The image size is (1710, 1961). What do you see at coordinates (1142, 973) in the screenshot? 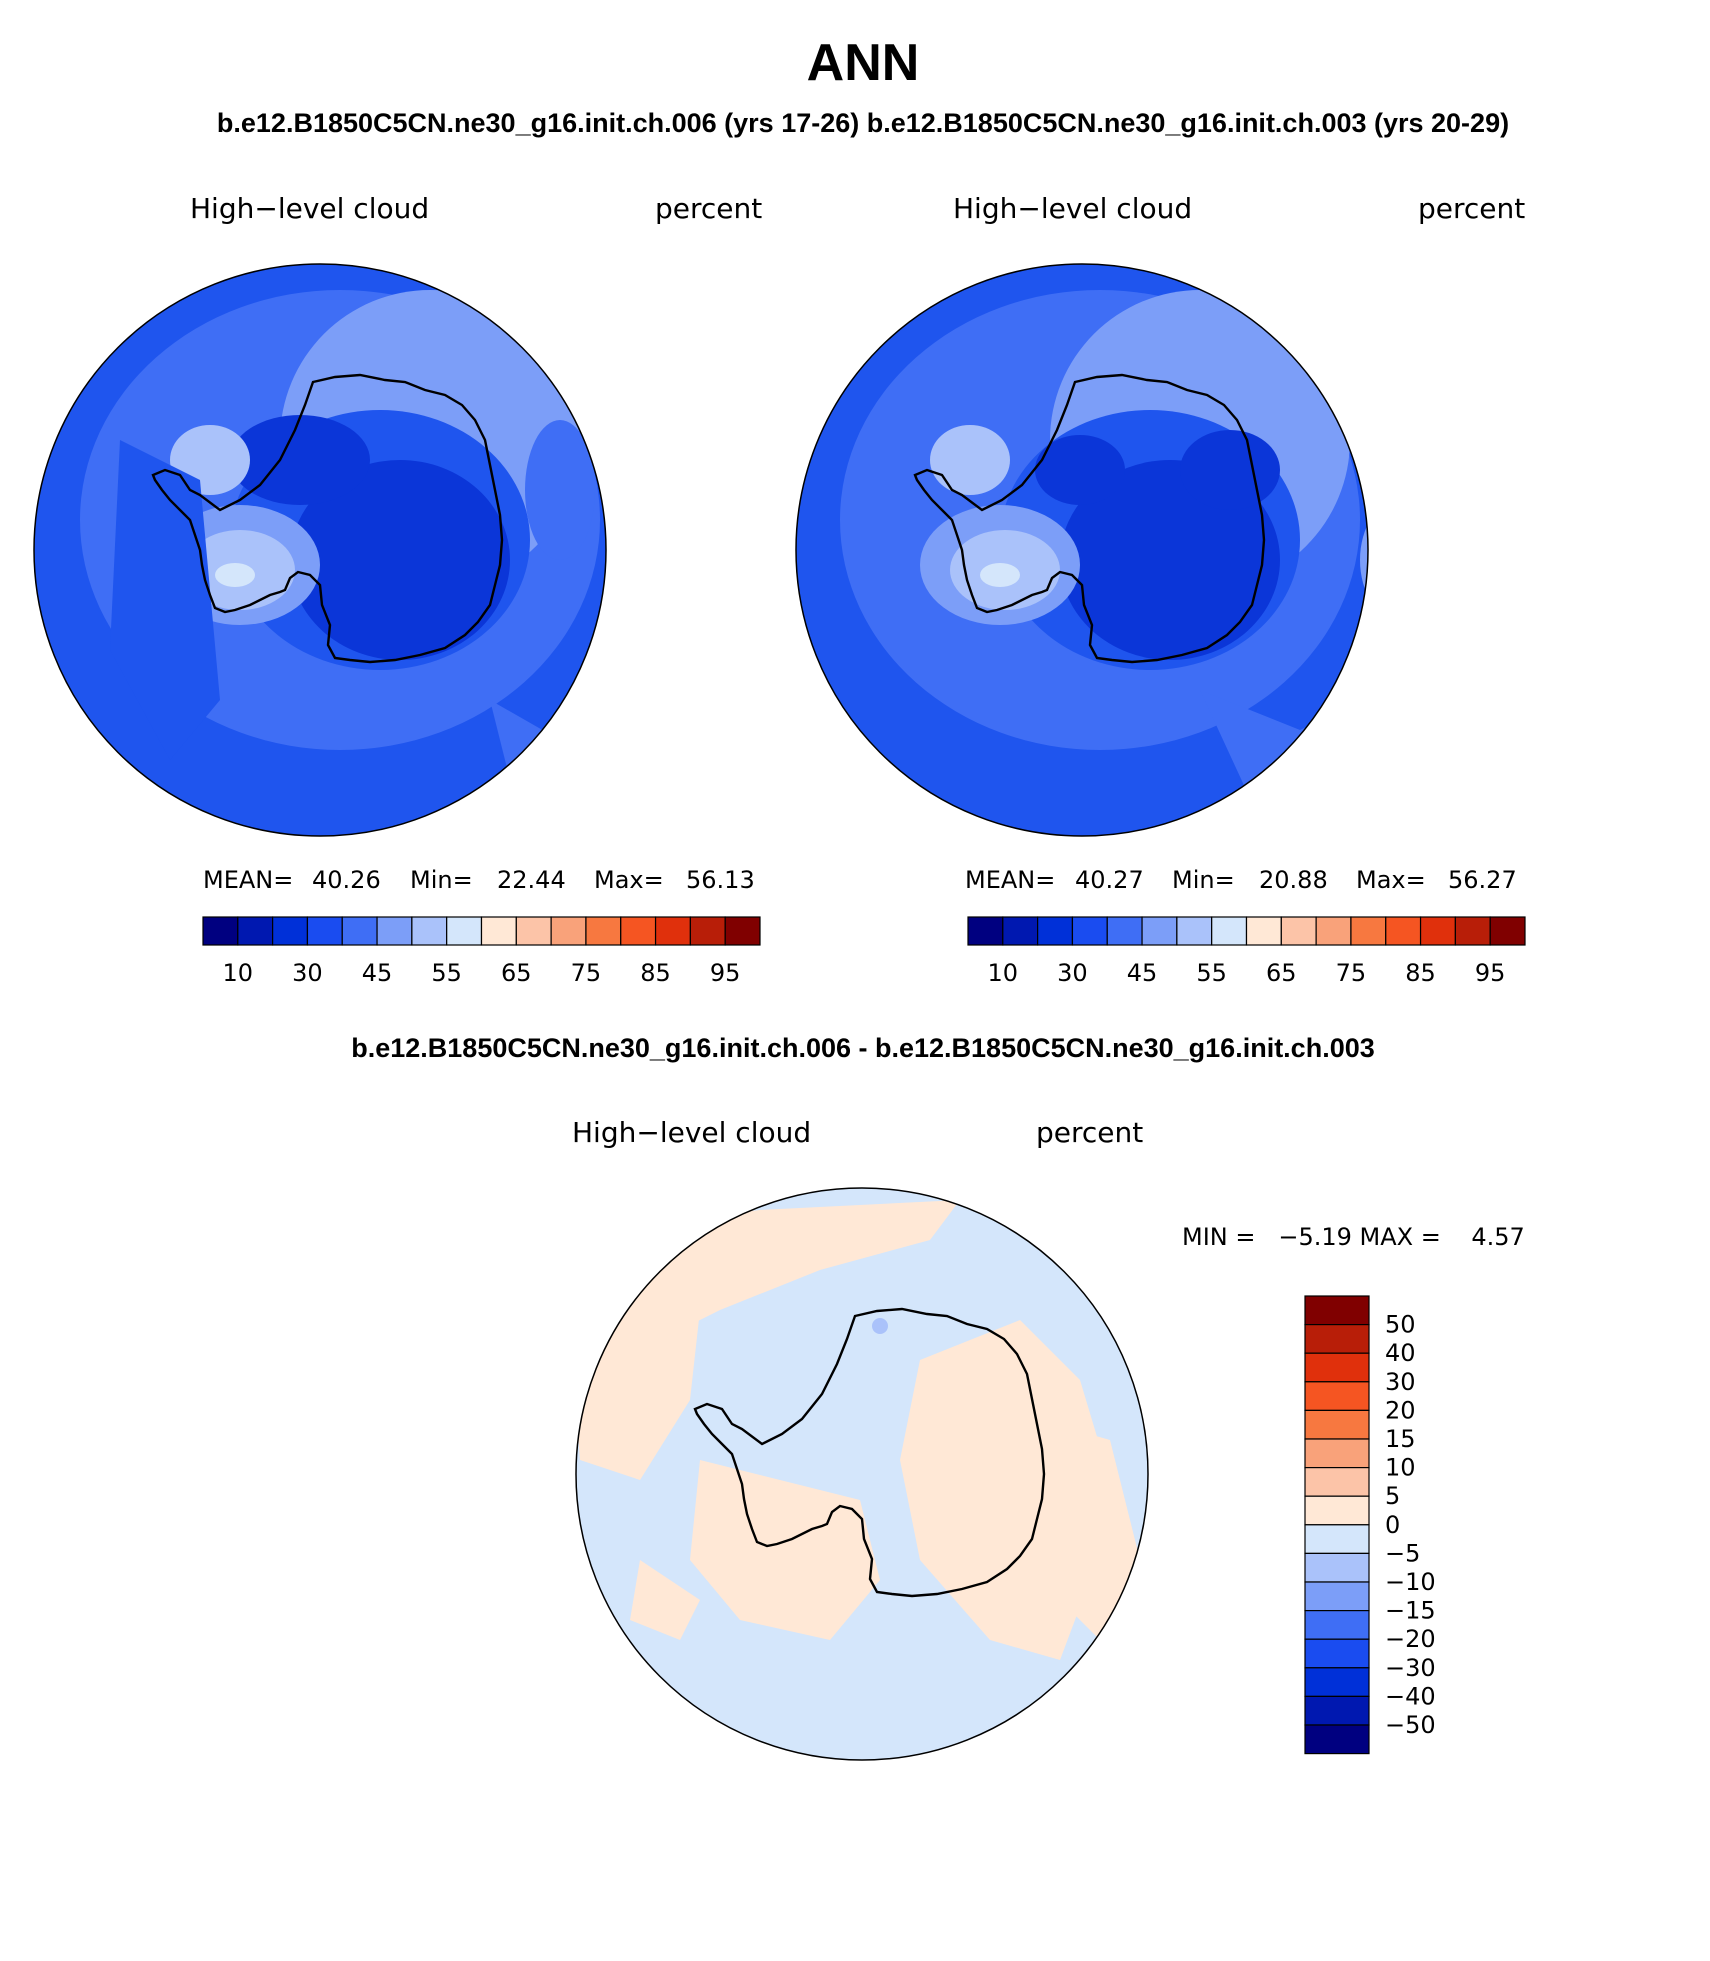
I see `colorbar-right-tick-label: 45` at bounding box center [1142, 973].